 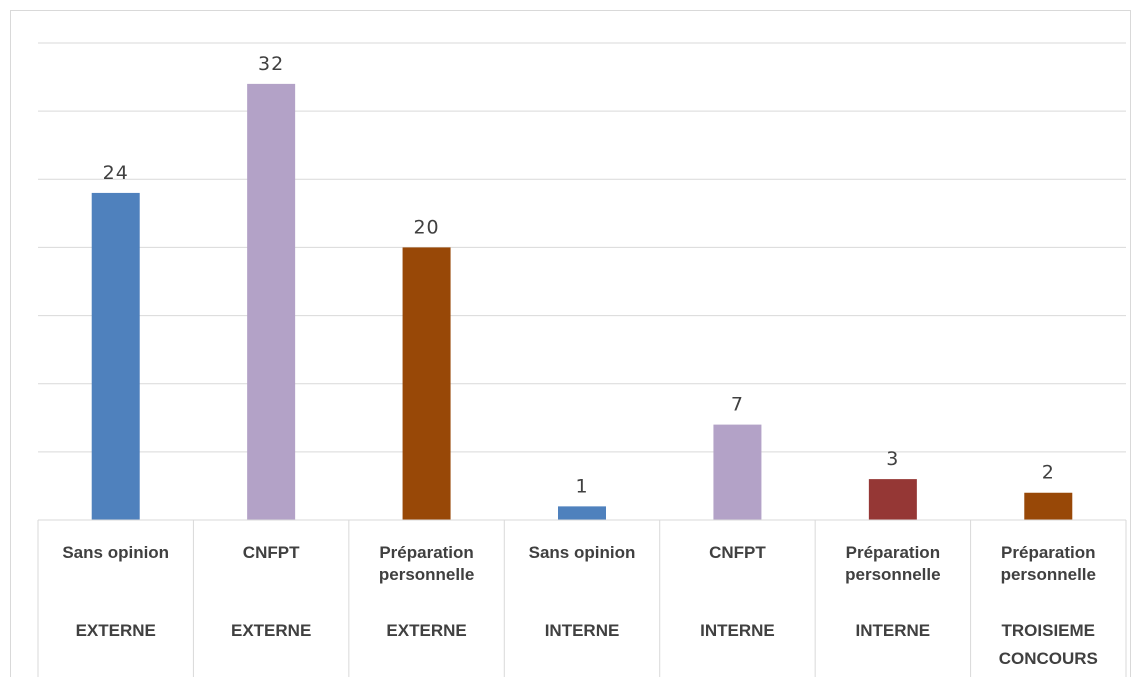 I want to click on data-label: 2, so click(x=1048, y=473).